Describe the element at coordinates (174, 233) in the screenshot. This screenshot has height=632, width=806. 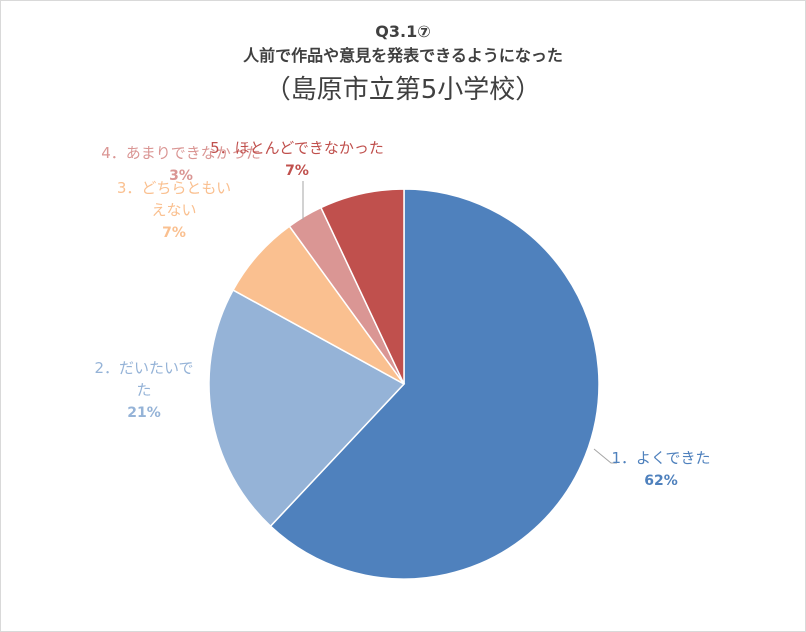
I see `data-label-percent-dochira-tomo-ienai: 7%` at that location.